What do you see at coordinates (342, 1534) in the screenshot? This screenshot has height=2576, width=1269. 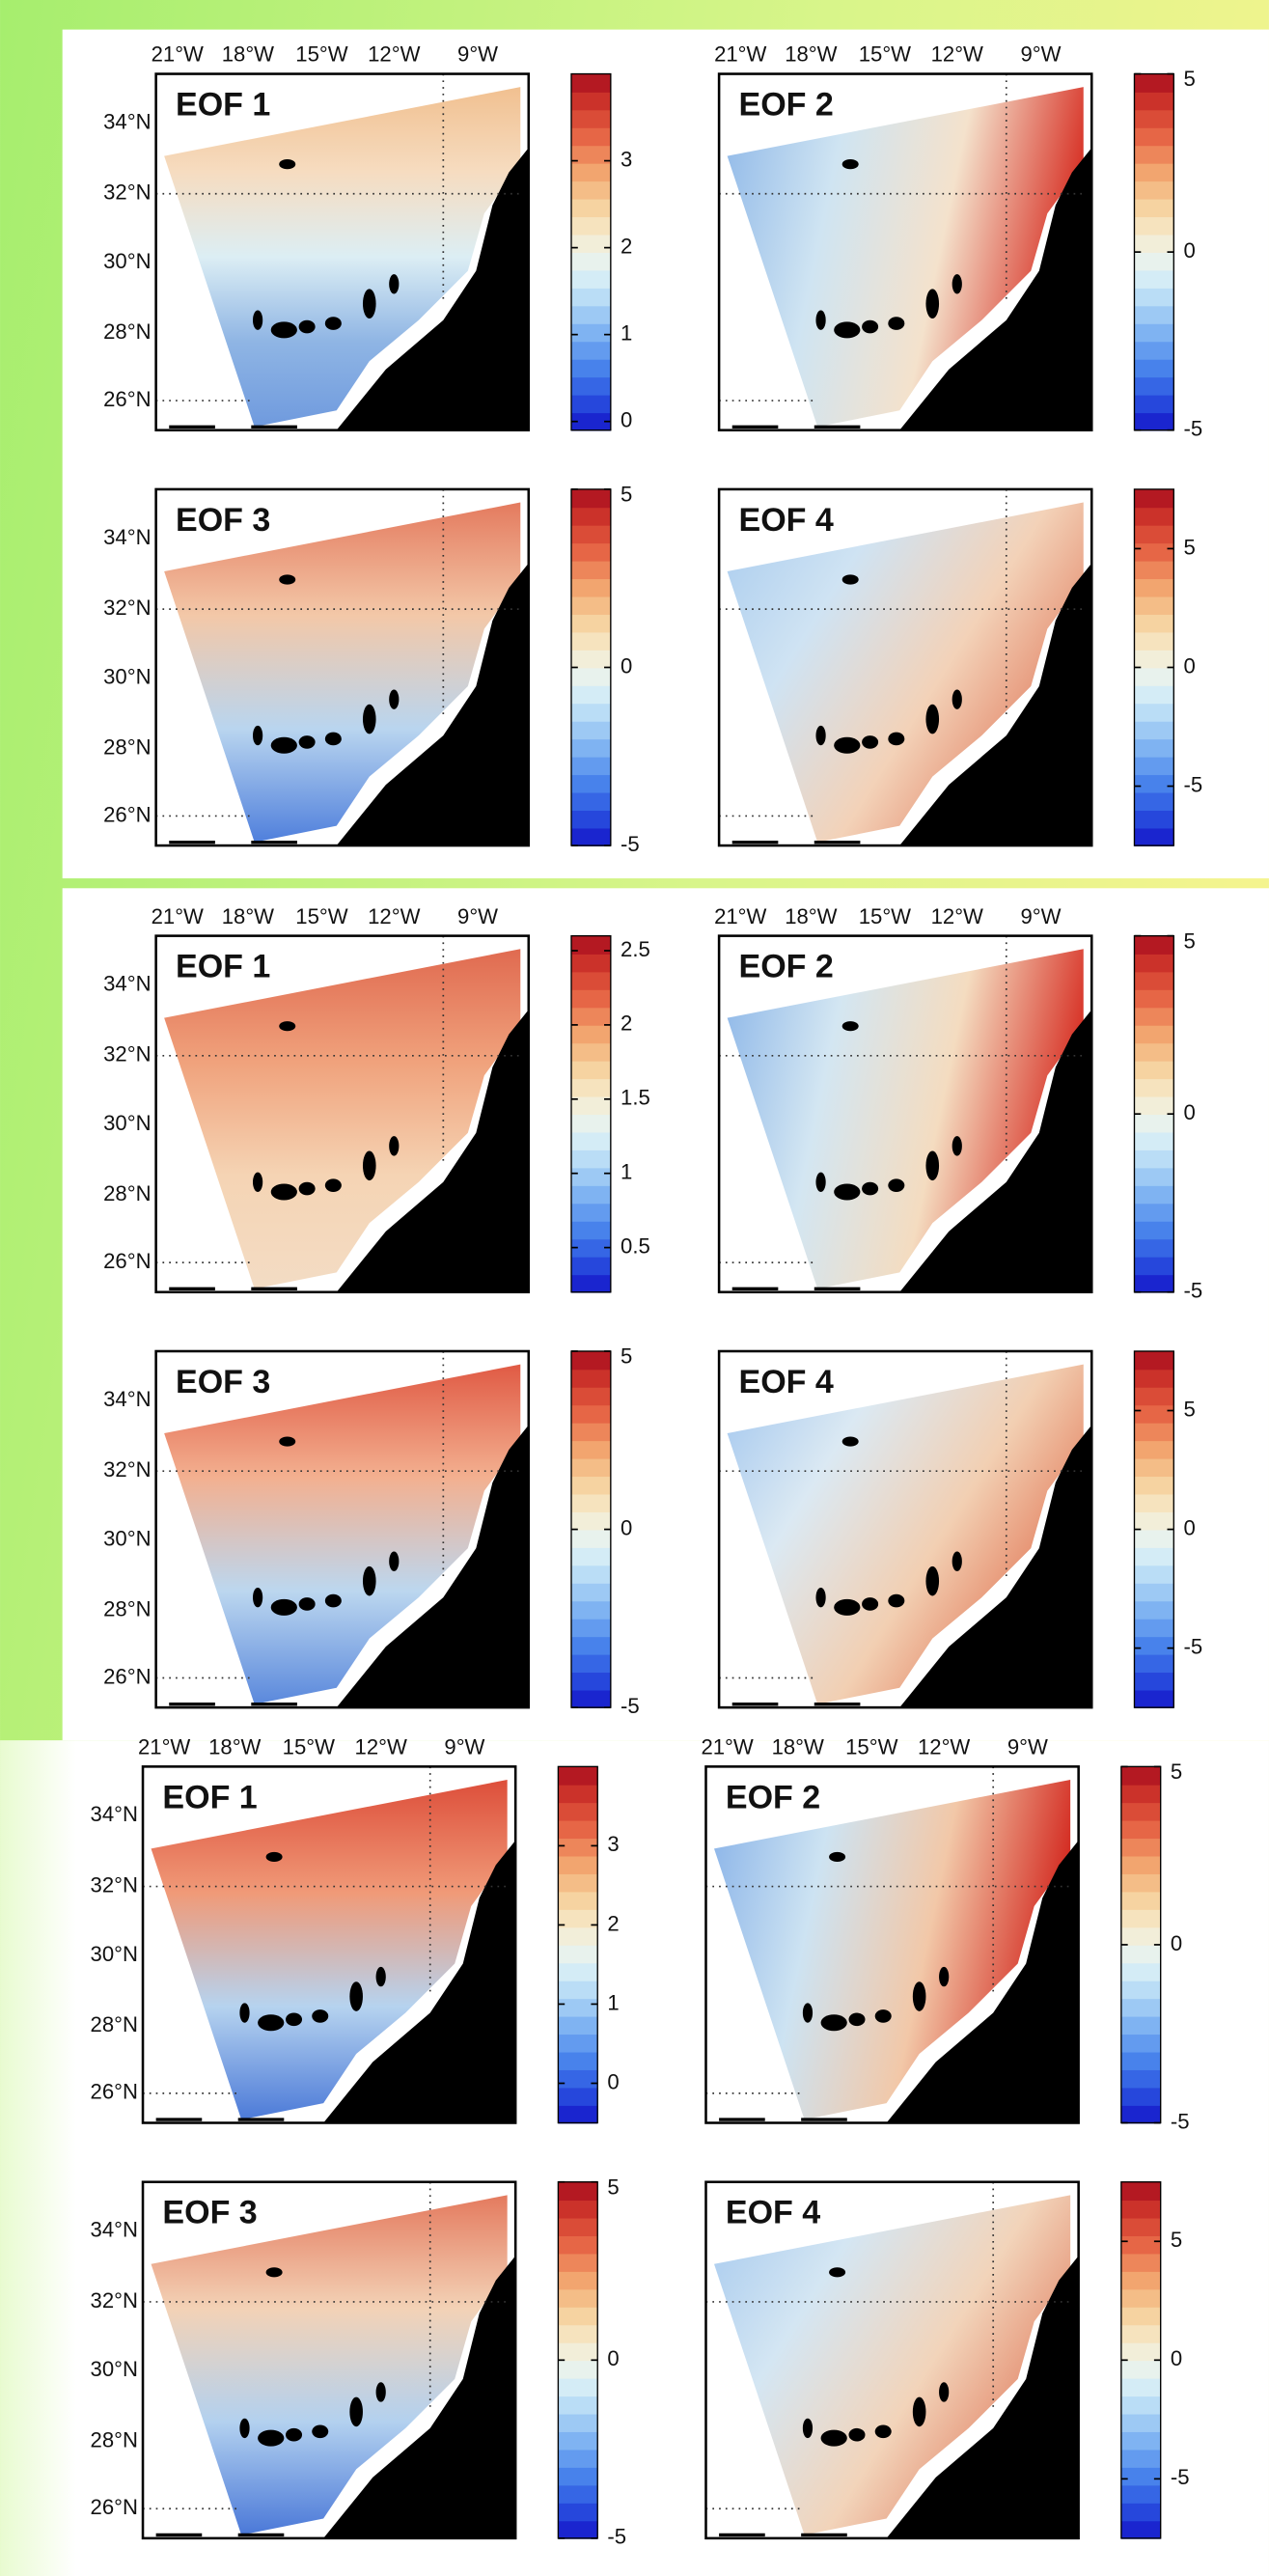 I see `ocean-field` at bounding box center [342, 1534].